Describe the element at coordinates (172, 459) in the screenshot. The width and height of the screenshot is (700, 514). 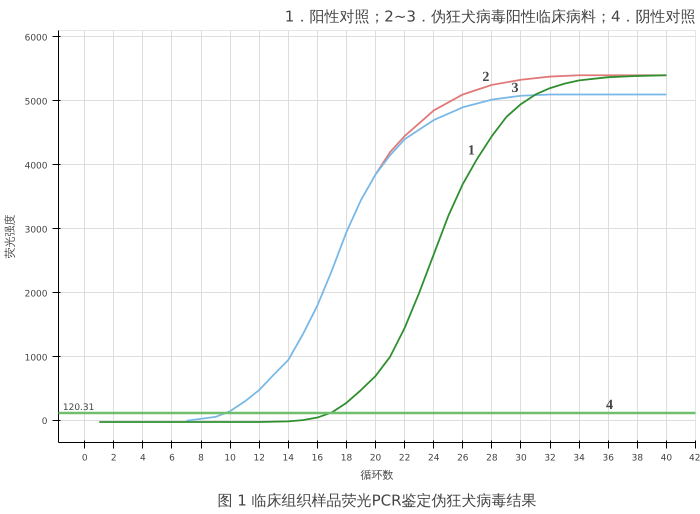
I see `x-tick-label: 6` at that location.